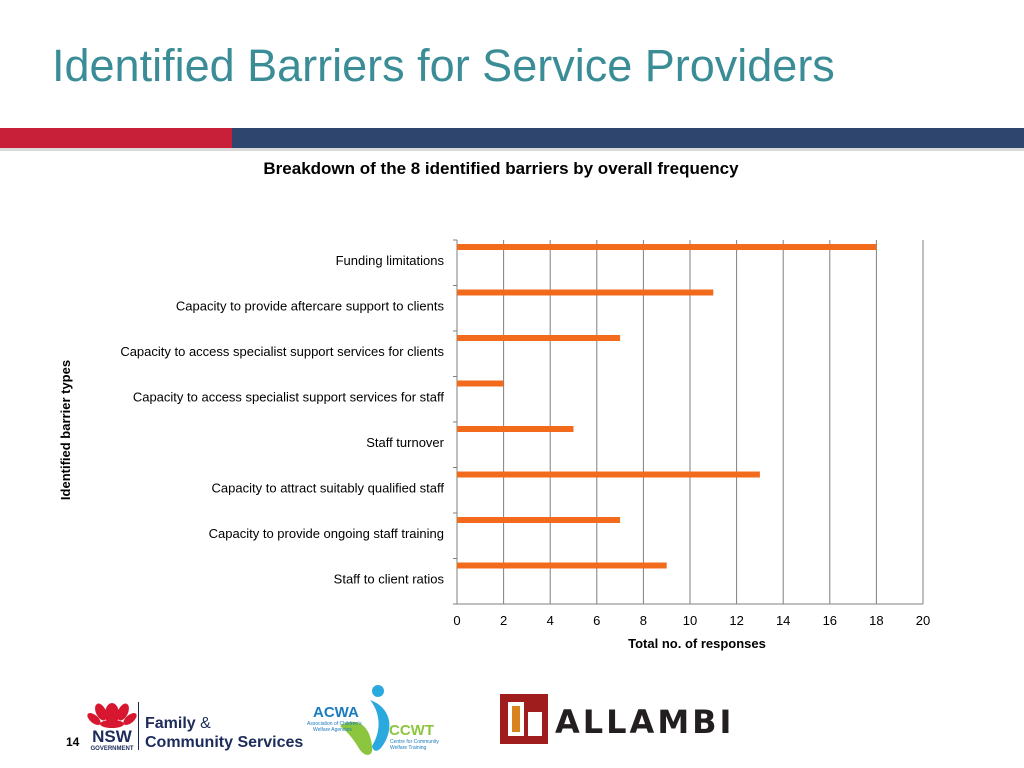 The width and height of the screenshot is (1024, 768). Describe the element at coordinates (643, 620) in the screenshot. I see `x-tick-label: 8` at that location.